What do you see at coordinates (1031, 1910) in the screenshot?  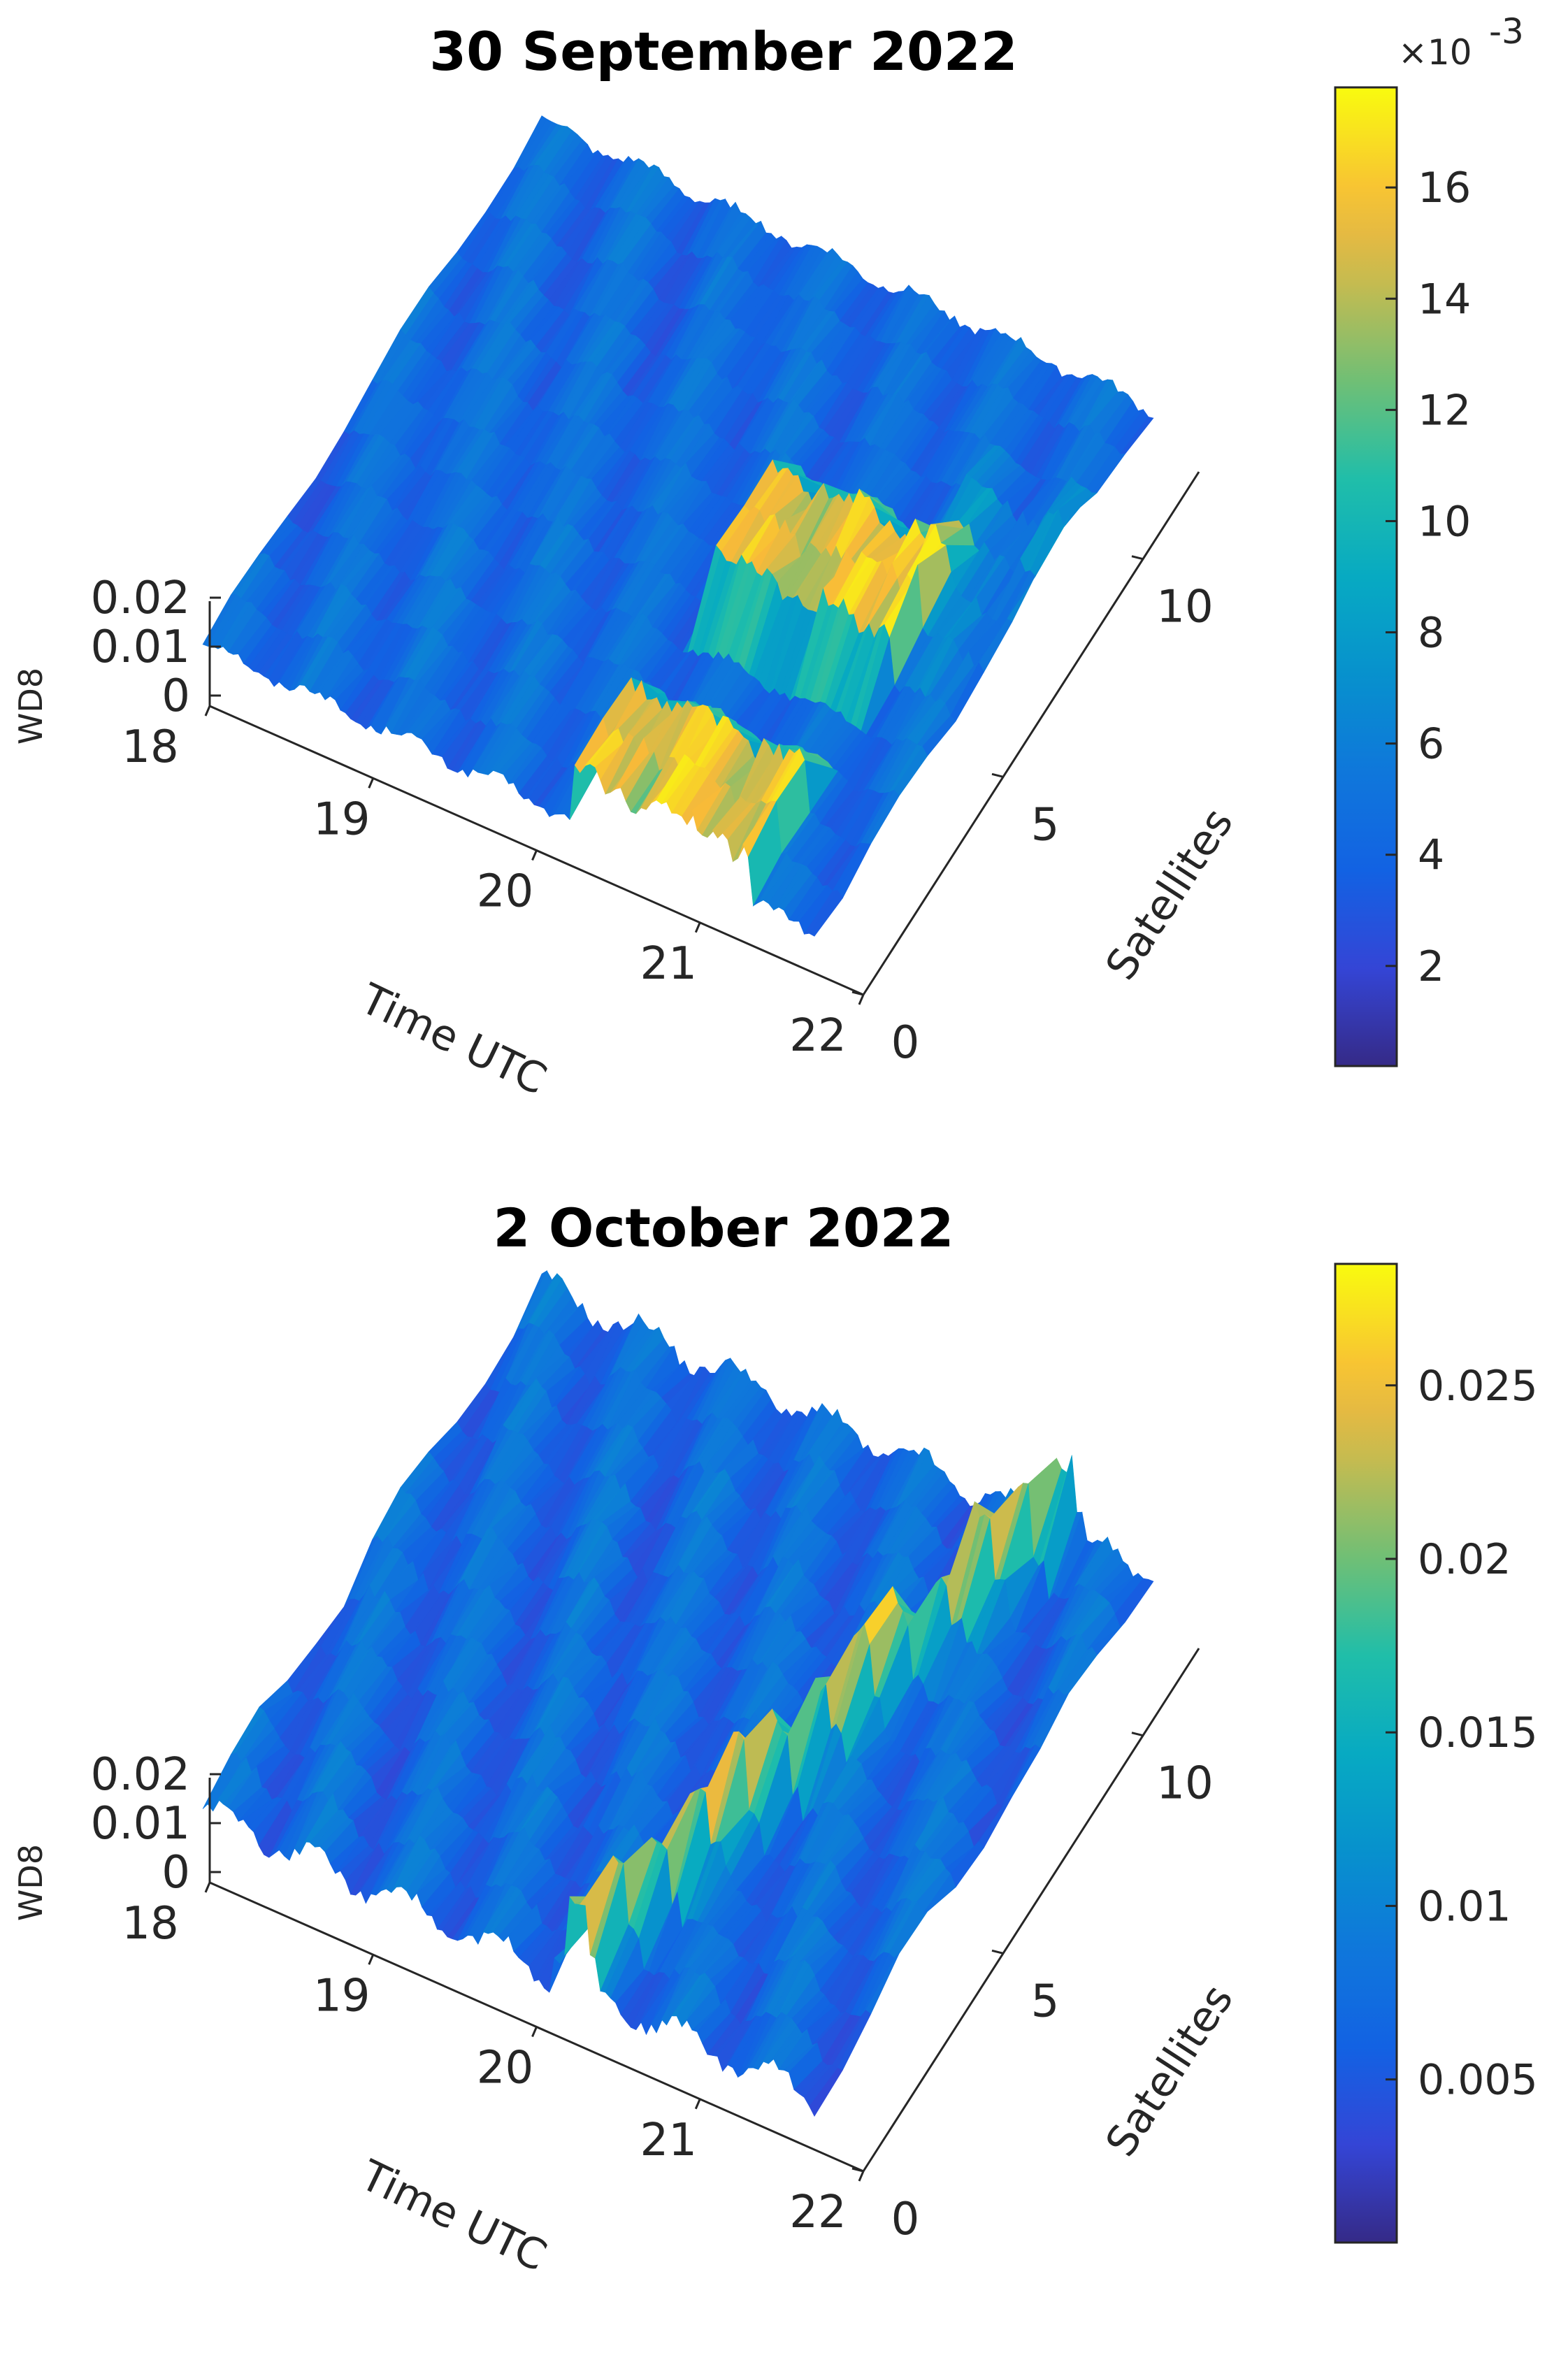 I see `y-axis-line` at bounding box center [1031, 1910].